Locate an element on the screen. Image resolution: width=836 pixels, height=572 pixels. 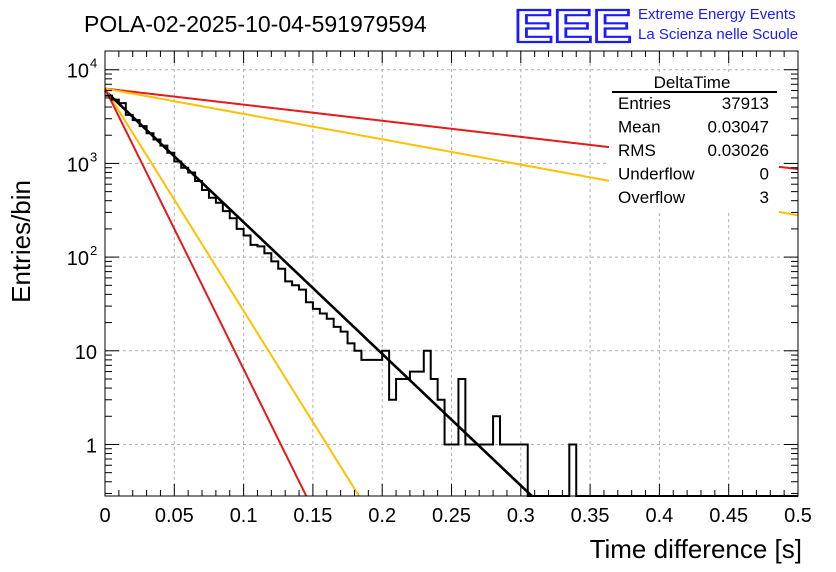
stats-label: Underflow is located at coordinates (656, 174).